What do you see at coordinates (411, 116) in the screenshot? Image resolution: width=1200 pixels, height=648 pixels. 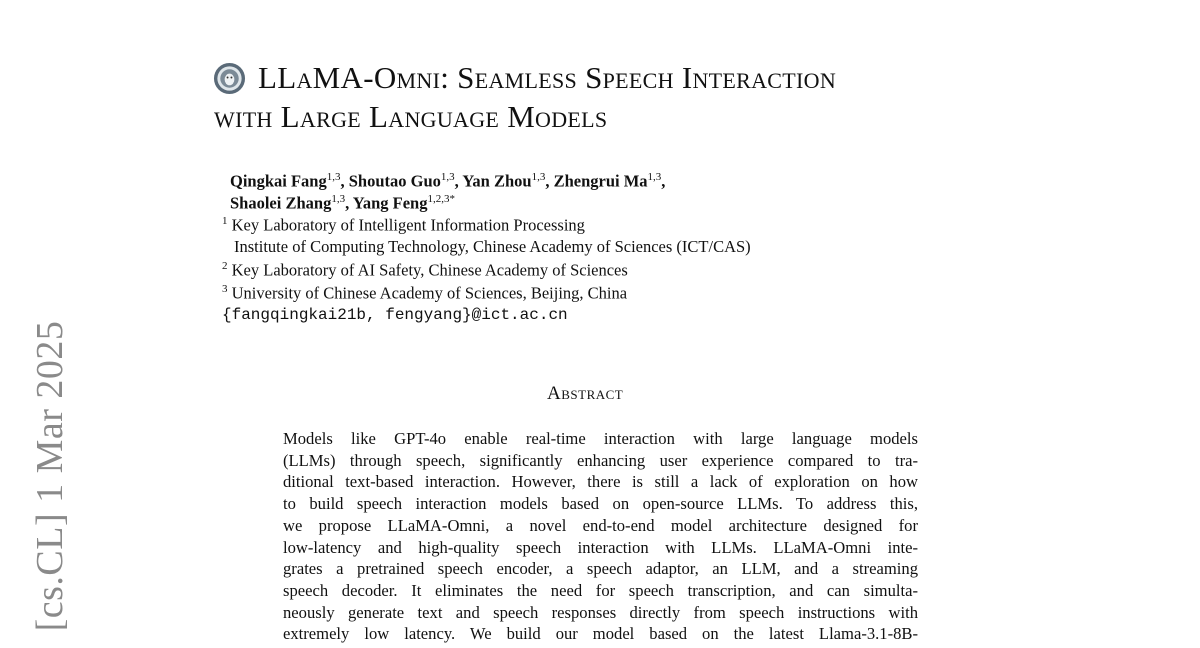 I see `paper-title-line-2: with Large Language Models` at bounding box center [411, 116].